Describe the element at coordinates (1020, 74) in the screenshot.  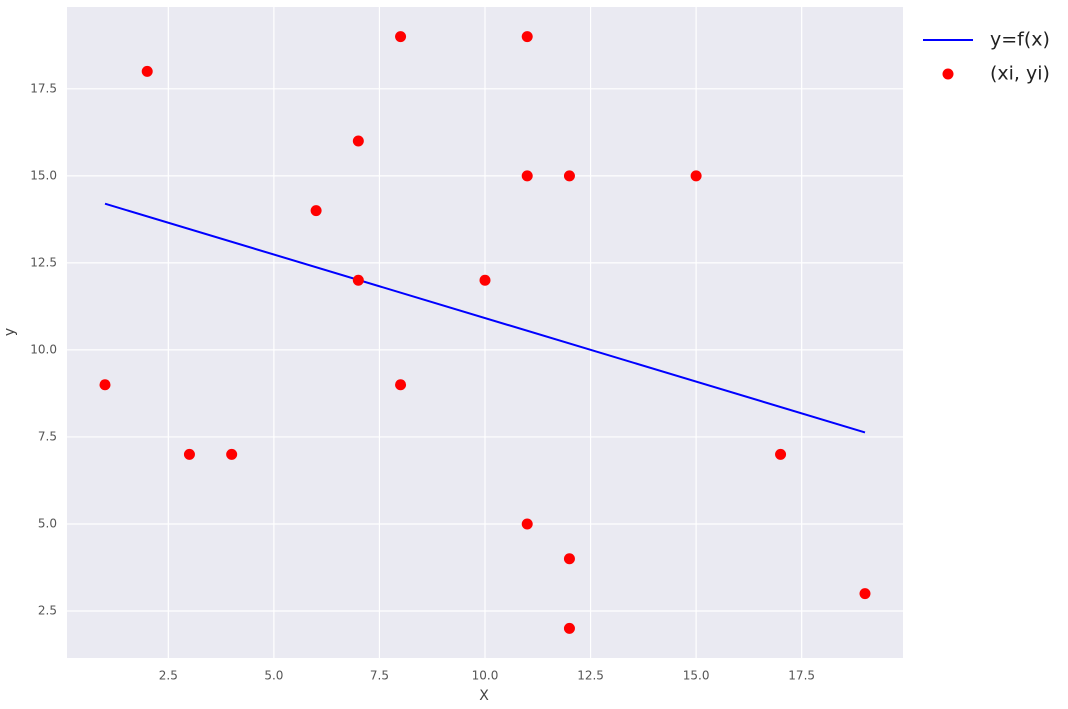
I see `legend-label: (xi, yi)` at that location.